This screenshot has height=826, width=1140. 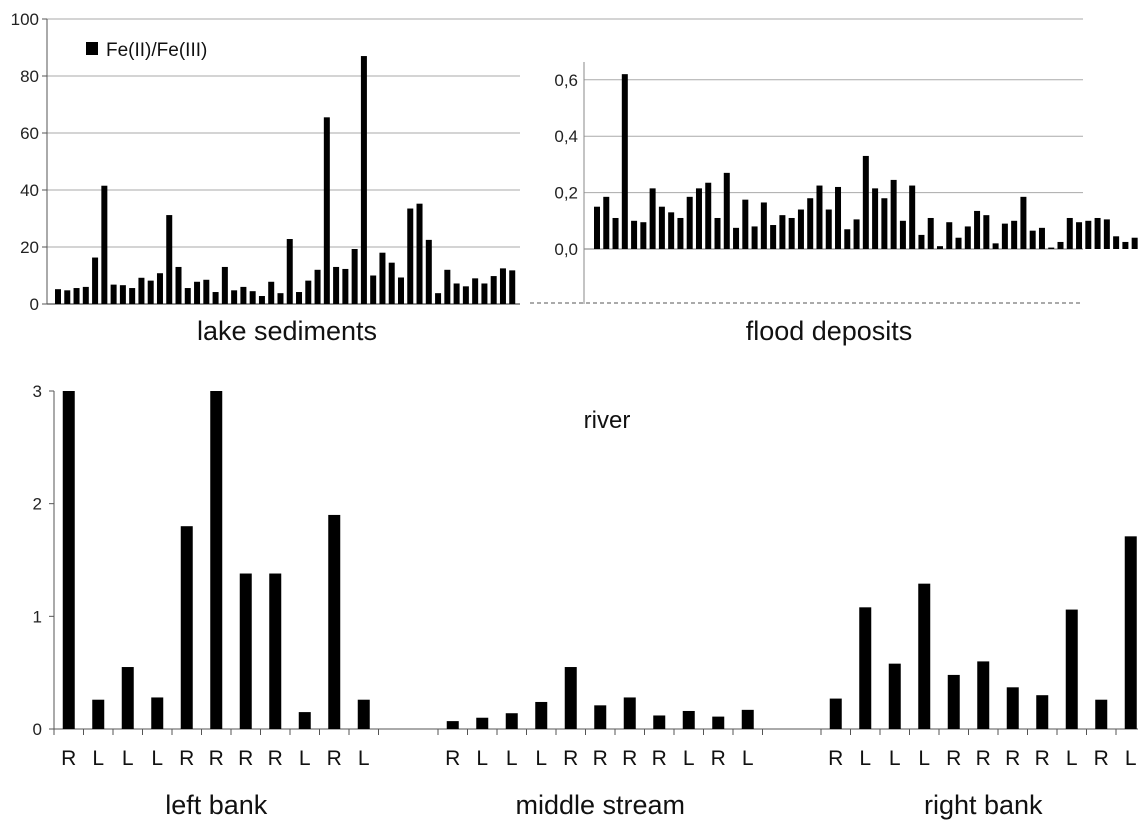 What do you see at coordinates (37, 729) in the screenshot?
I see `y-tick-label: 0` at bounding box center [37, 729].